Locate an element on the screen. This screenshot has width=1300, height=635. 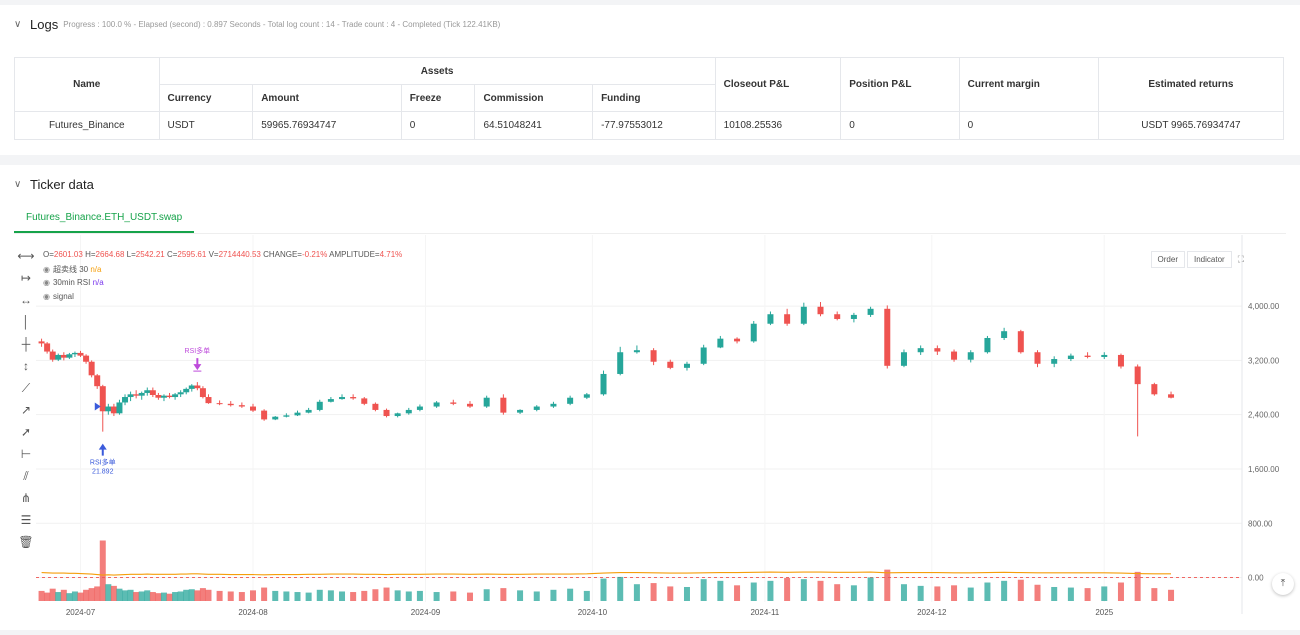
tab-eth-usdt-swap: Futures_Binance.ETH_USDT.swap is located at coordinates (104, 219).